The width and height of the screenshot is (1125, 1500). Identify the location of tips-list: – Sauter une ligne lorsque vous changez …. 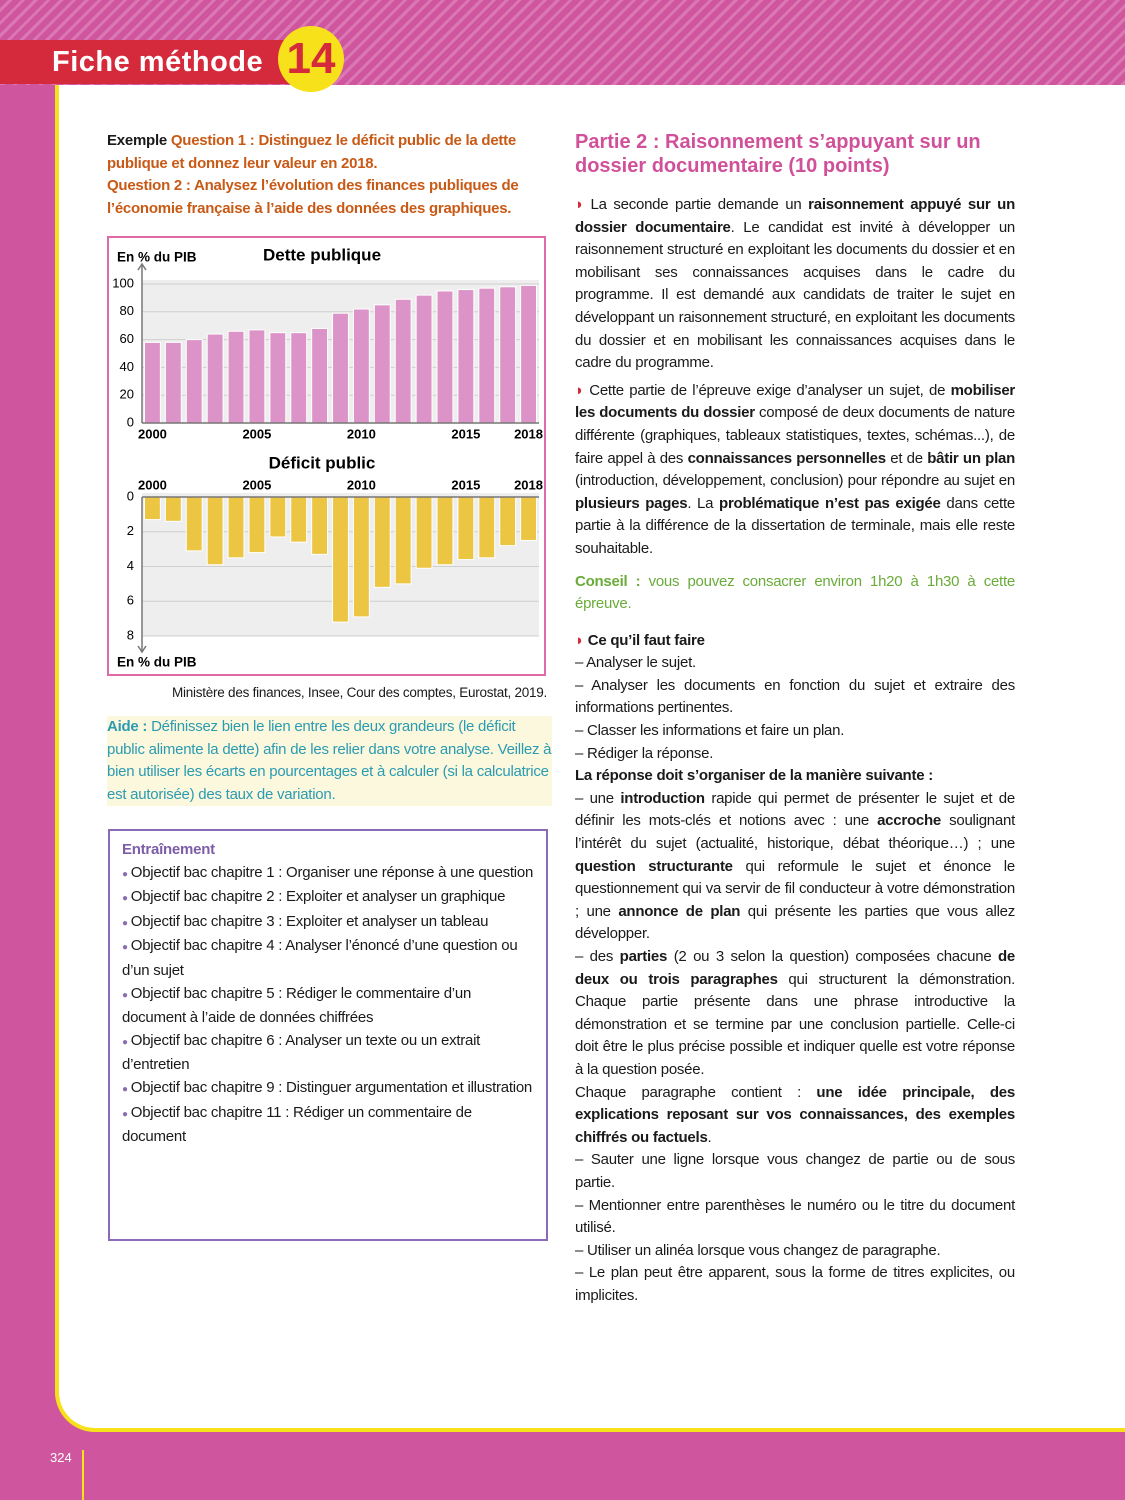
(795, 1228).